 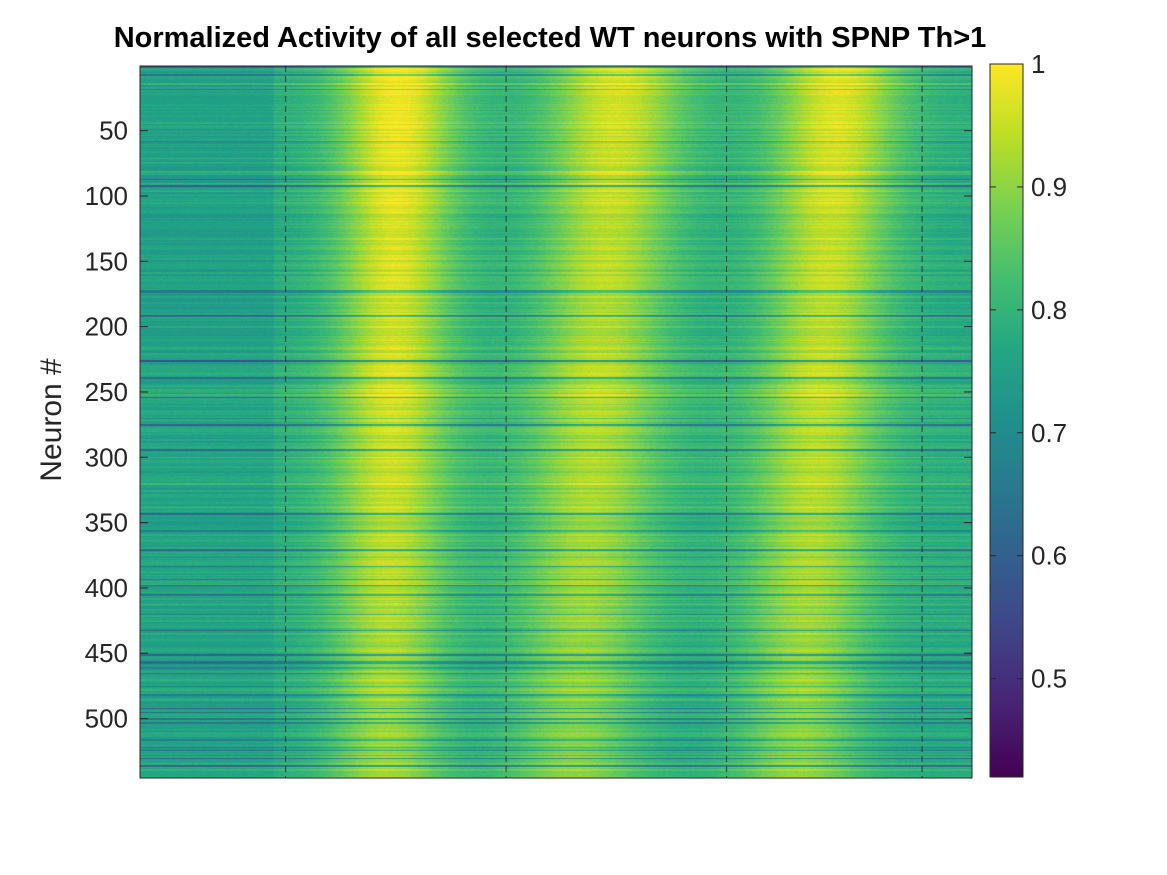 What do you see at coordinates (106, 196) in the screenshot?
I see `y-tick-label-100: 100` at bounding box center [106, 196].